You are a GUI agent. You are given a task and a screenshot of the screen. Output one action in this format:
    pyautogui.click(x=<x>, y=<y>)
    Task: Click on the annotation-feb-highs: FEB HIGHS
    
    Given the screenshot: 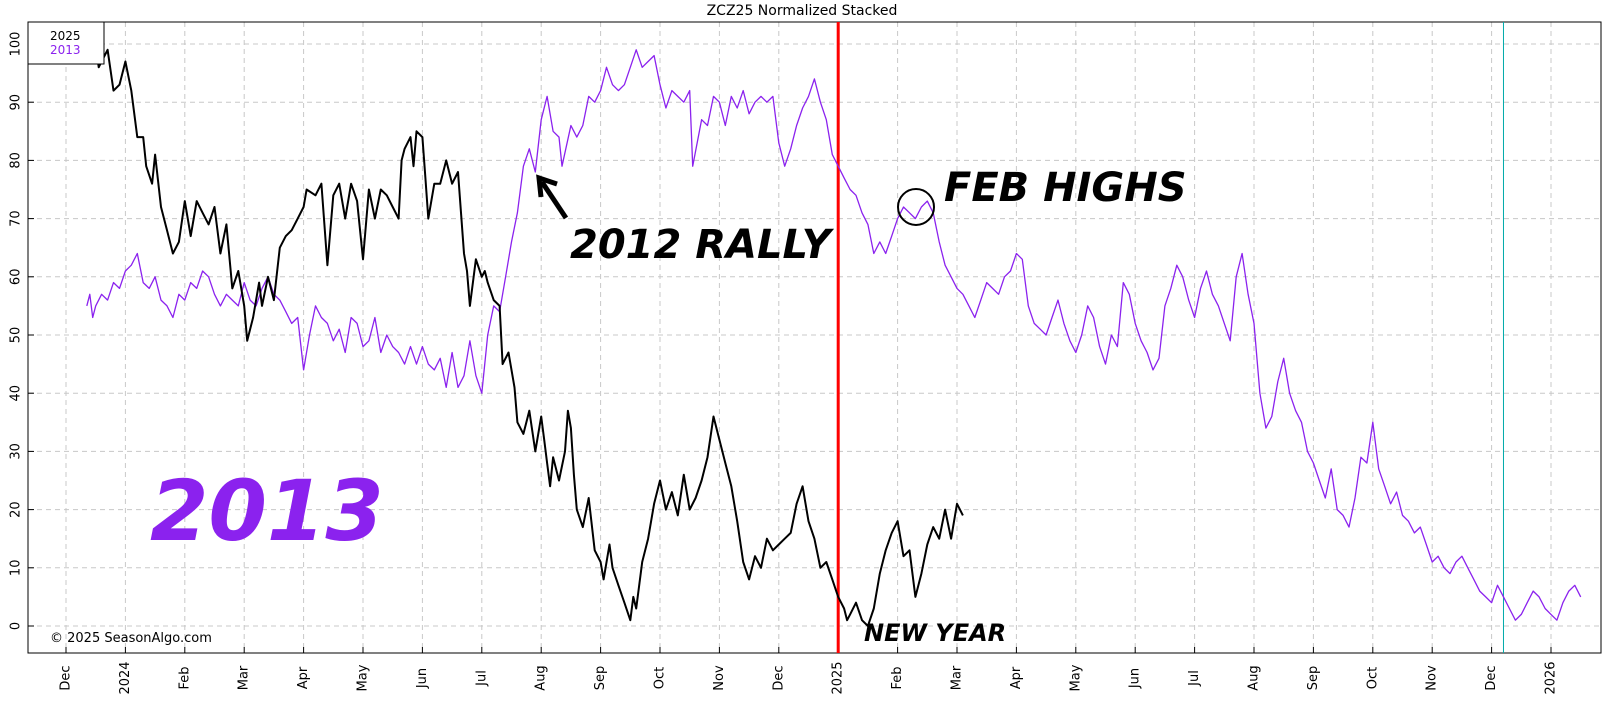 What is the action you would take?
    pyautogui.click(x=1065, y=188)
    